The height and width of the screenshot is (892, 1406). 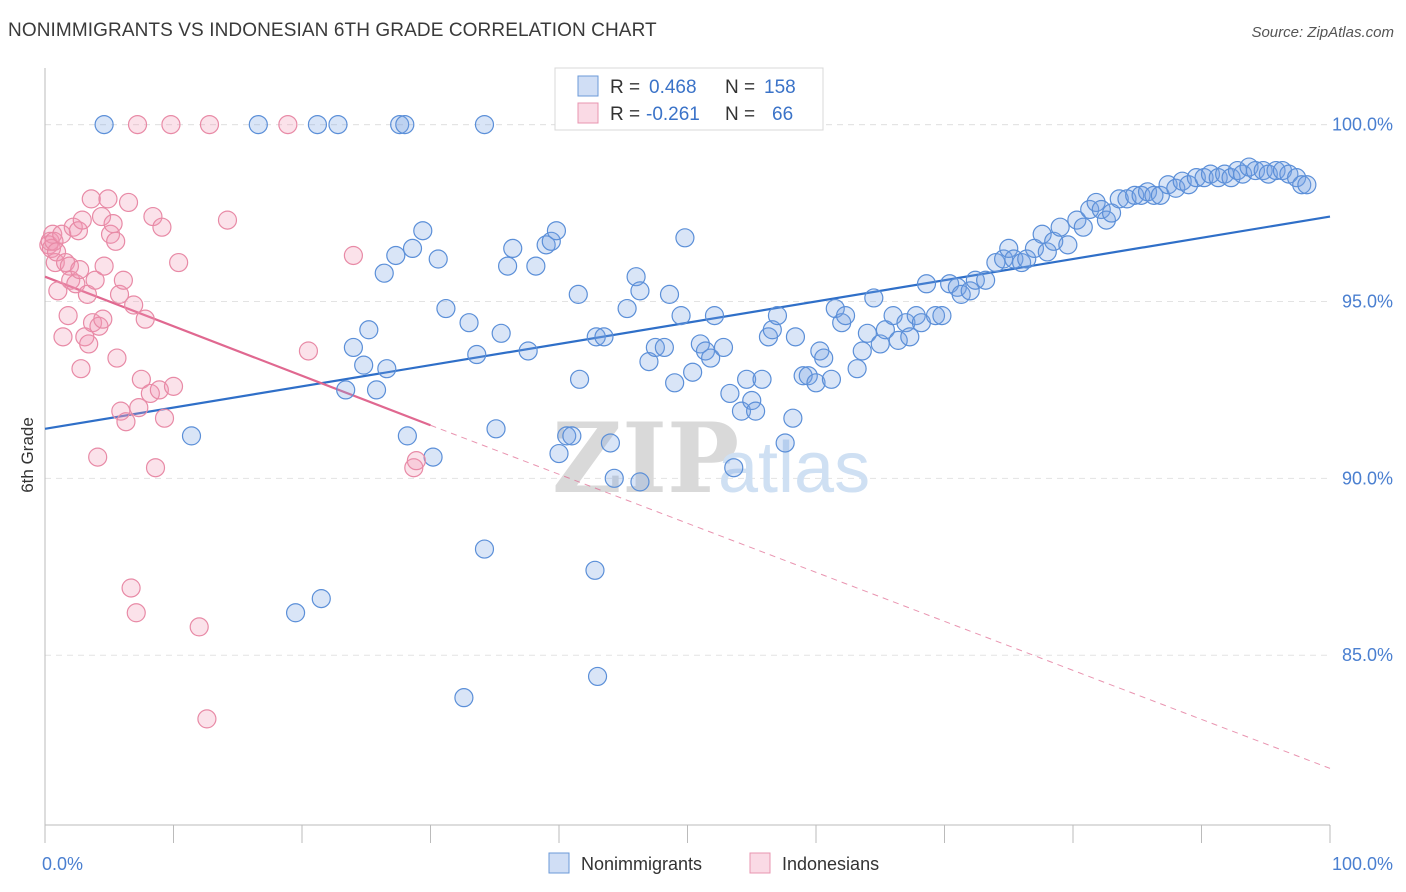 What do you see at coordinates (673, 87) in the screenshot?
I see `legend-r-value-blue: 0.468` at bounding box center [673, 87].